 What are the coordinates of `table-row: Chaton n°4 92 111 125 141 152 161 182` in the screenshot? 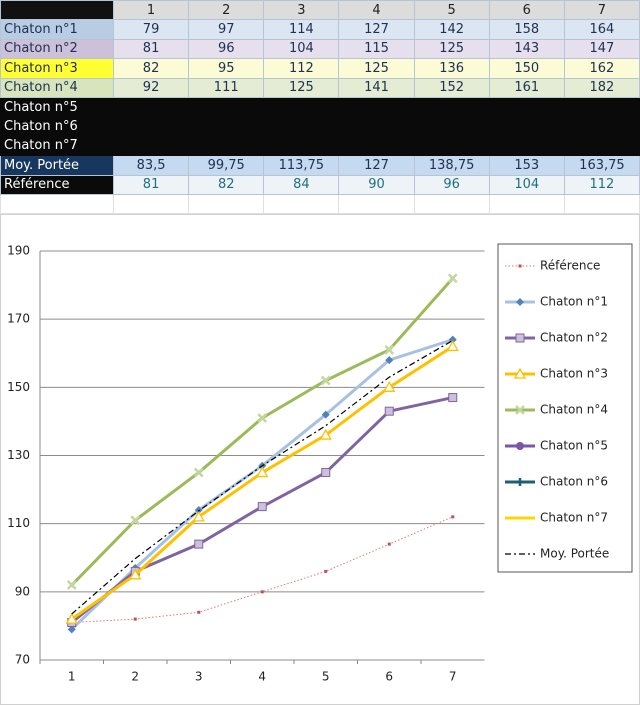 It's located at (320, 87).